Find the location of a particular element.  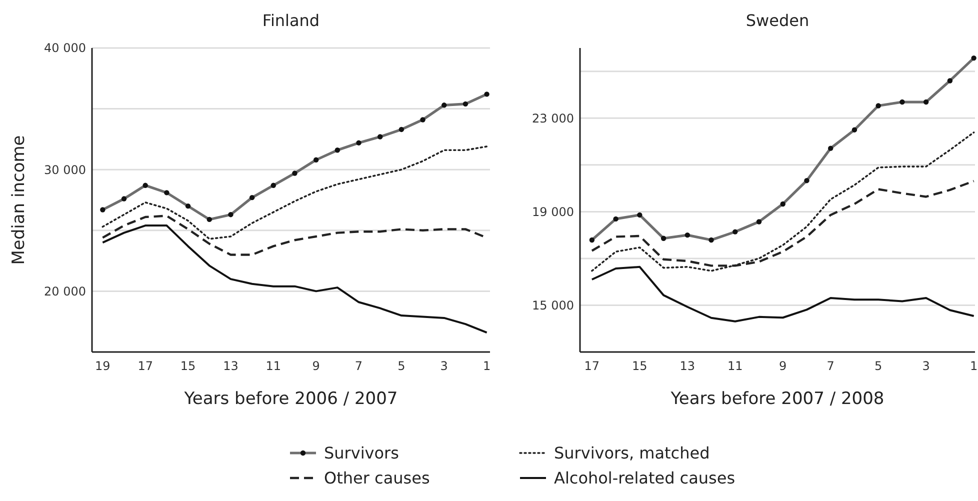

legend-label: Alcohol-related causes is located at coordinates (645, 478).